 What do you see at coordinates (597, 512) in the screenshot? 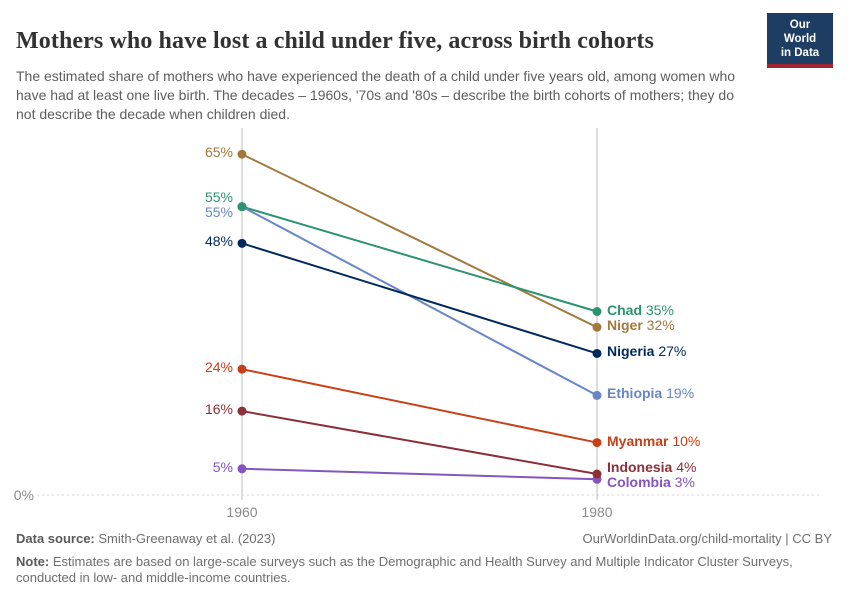
I see `x-tick-1980: 1980` at bounding box center [597, 512].